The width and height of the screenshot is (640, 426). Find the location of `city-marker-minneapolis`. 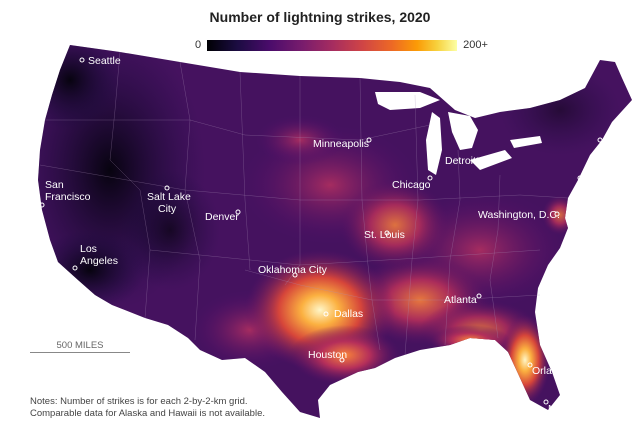

city-marker-minneapolis is located at coordinates (369, 140).